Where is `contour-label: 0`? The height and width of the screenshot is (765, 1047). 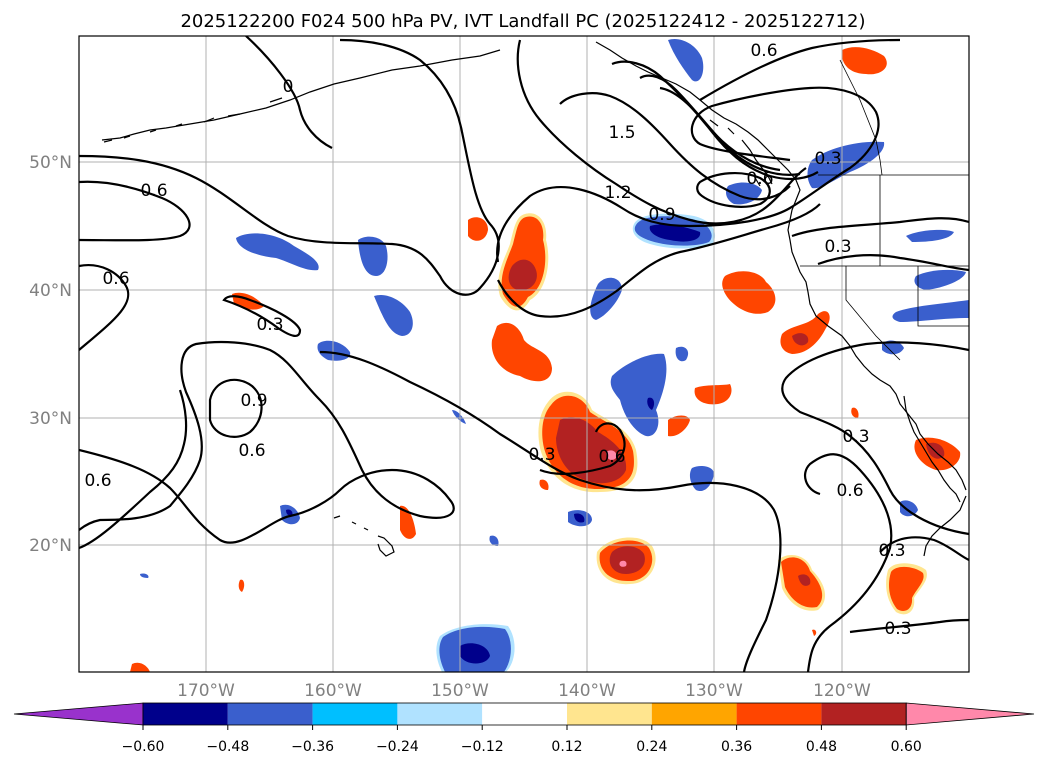
contour-label: 0 is located at coordinates (288, 87).